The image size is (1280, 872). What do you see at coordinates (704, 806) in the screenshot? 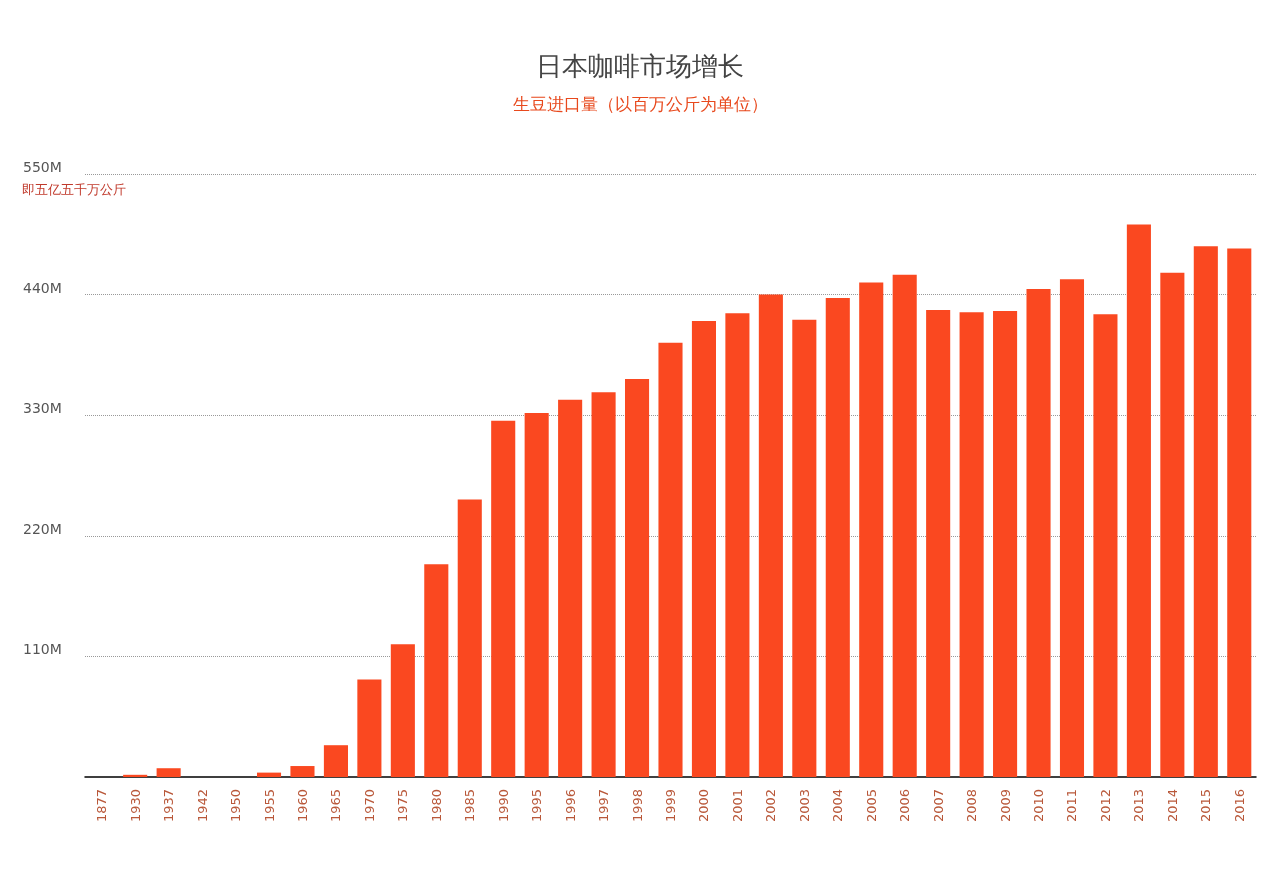
I see `x-tick-label: 2000` at bounding box center [704, 806].